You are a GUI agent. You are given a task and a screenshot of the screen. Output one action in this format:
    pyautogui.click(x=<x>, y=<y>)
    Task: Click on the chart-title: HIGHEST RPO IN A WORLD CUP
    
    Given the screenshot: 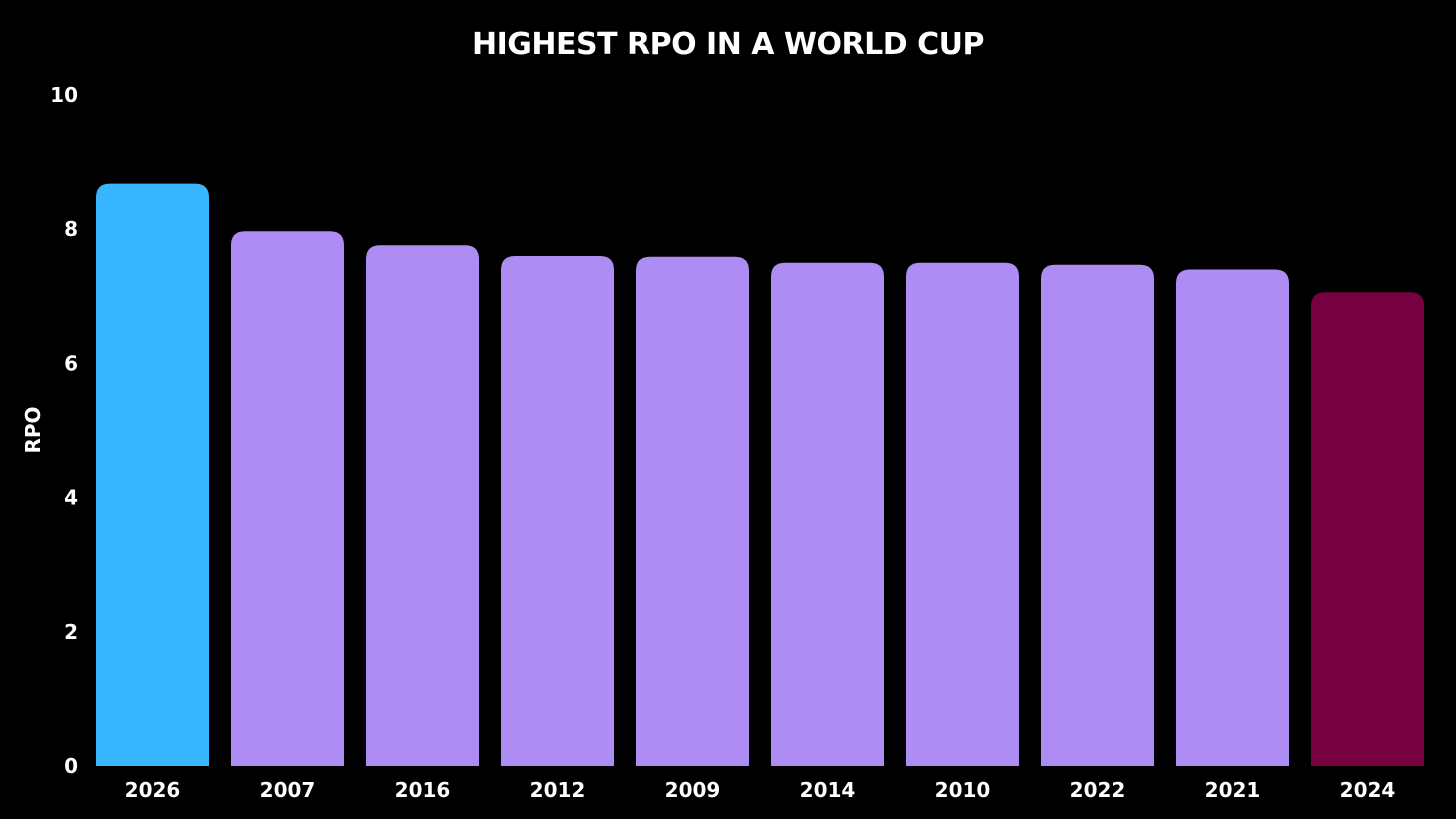 What is the action you would take?
    pyautogui.click(x=728, y=44)
    